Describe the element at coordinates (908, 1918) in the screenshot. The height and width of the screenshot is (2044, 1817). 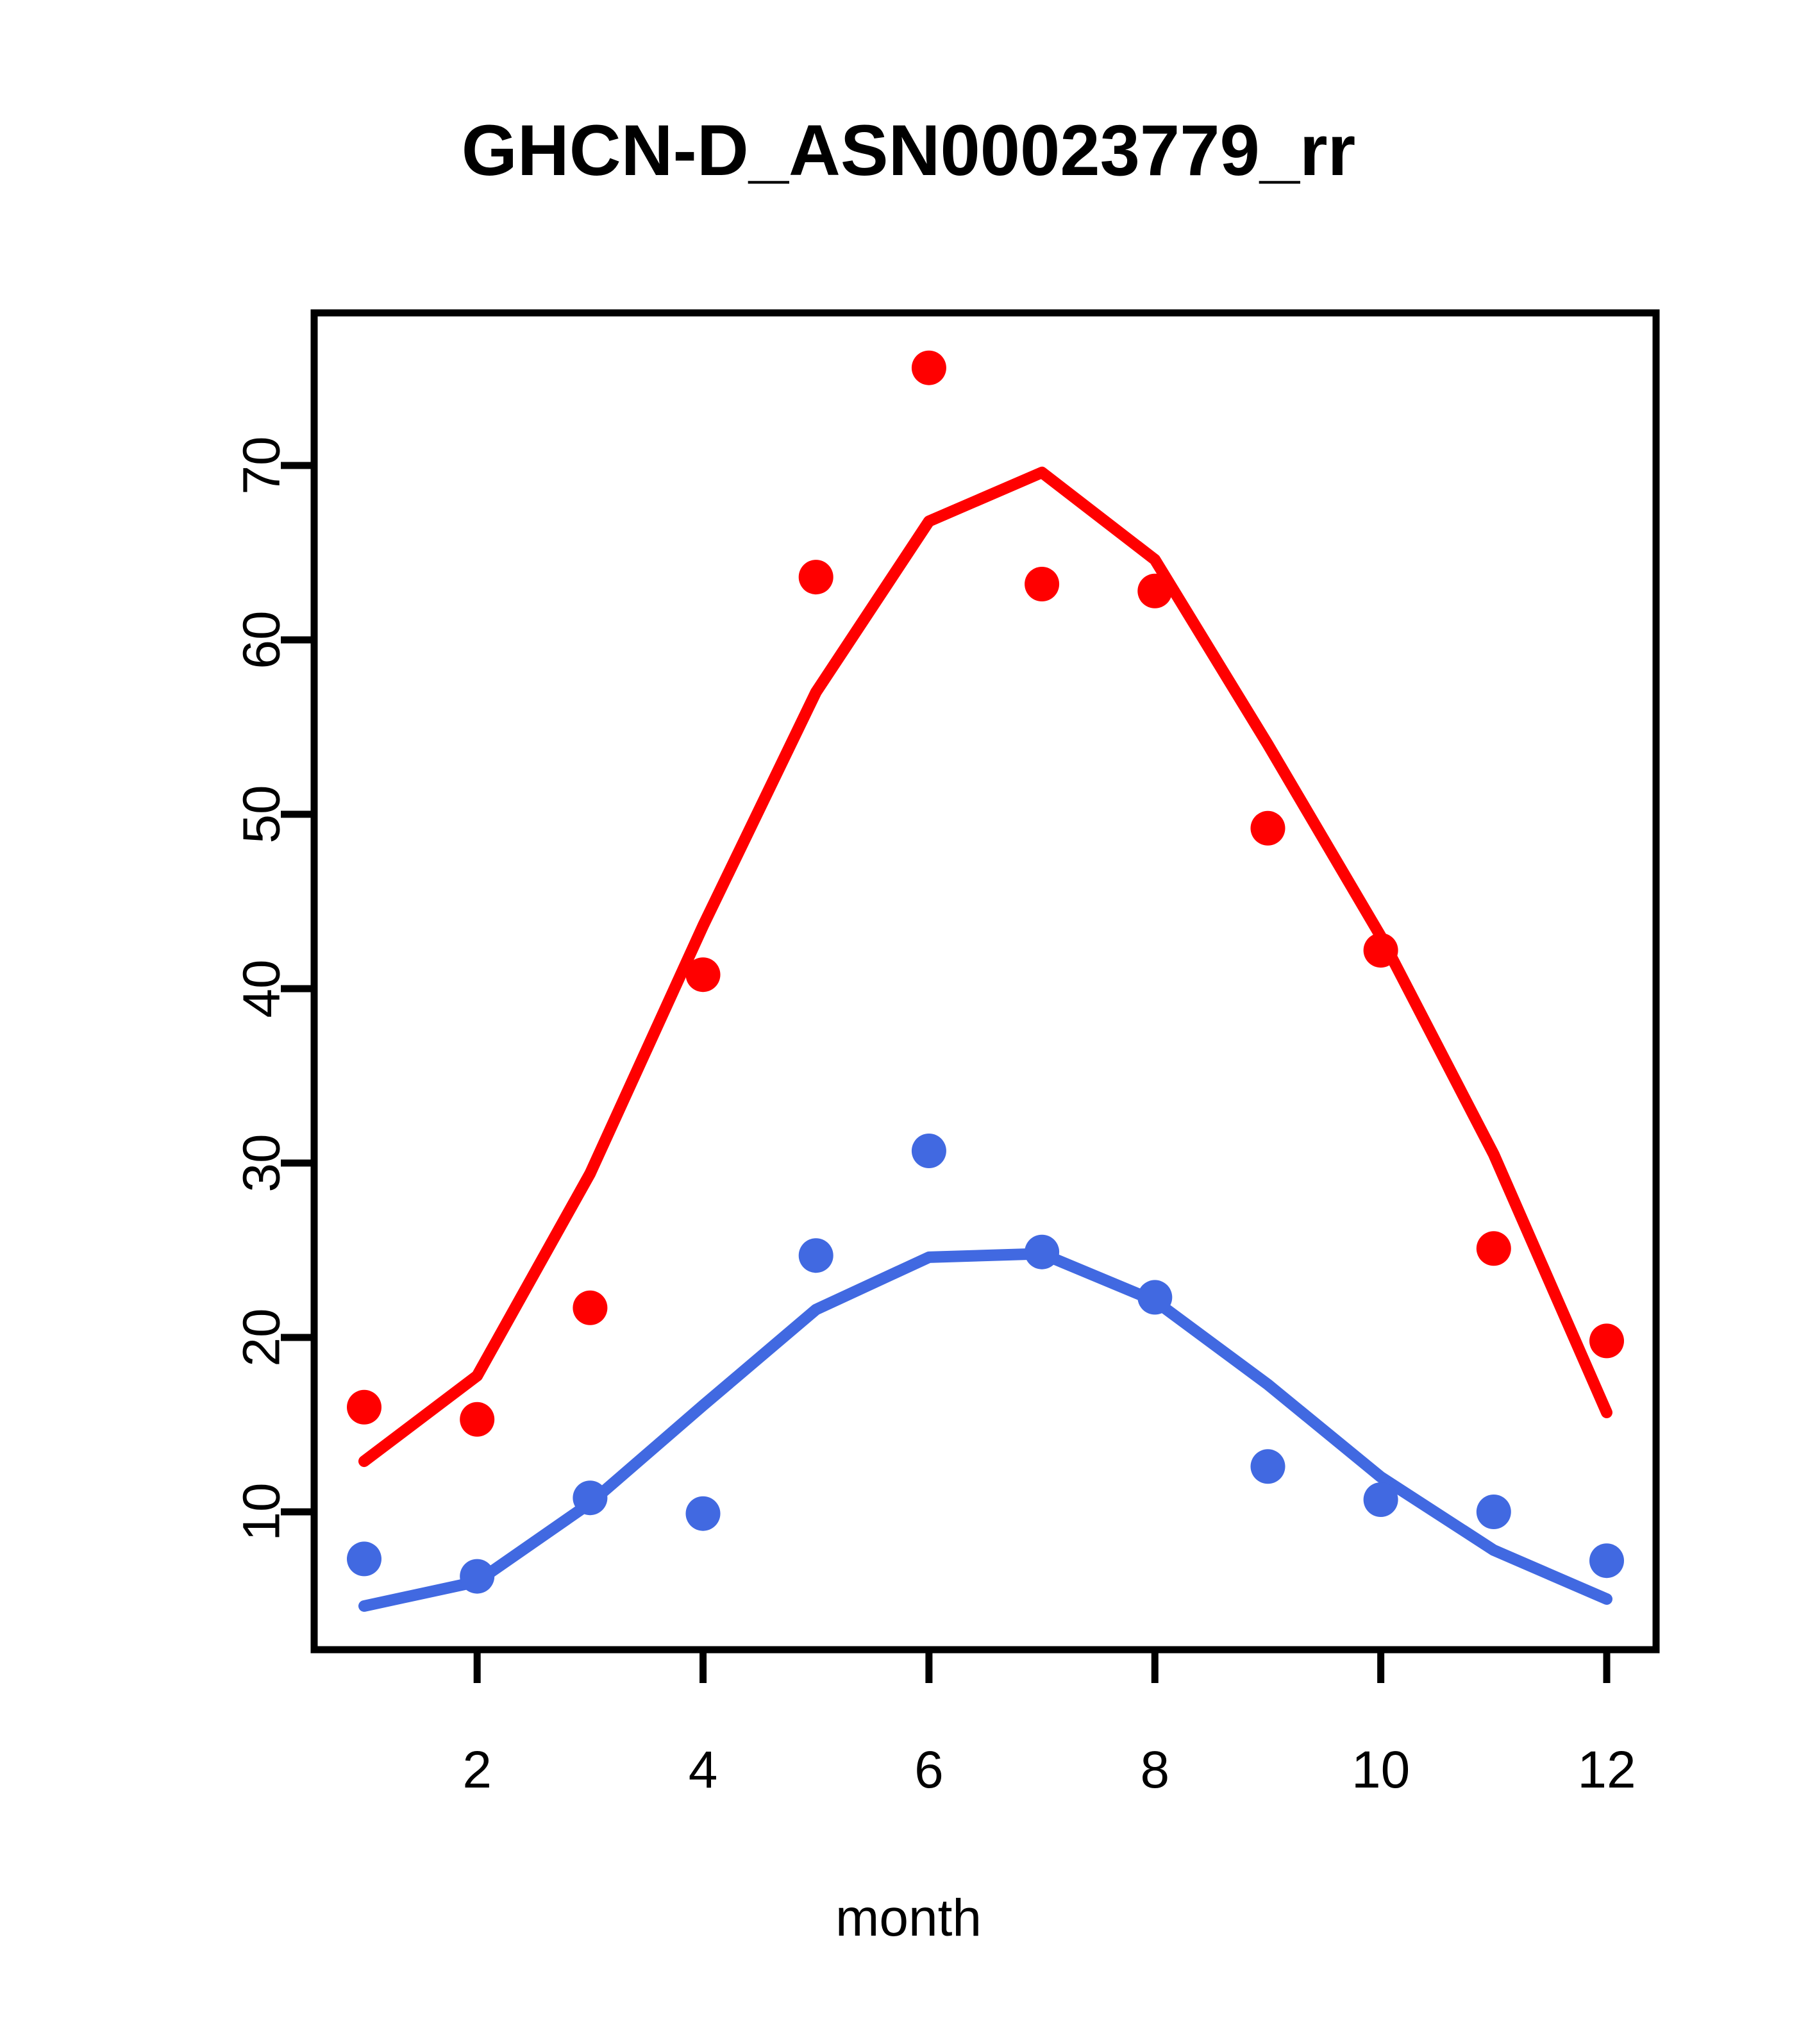
I see `x-axis-label: month` at that location.